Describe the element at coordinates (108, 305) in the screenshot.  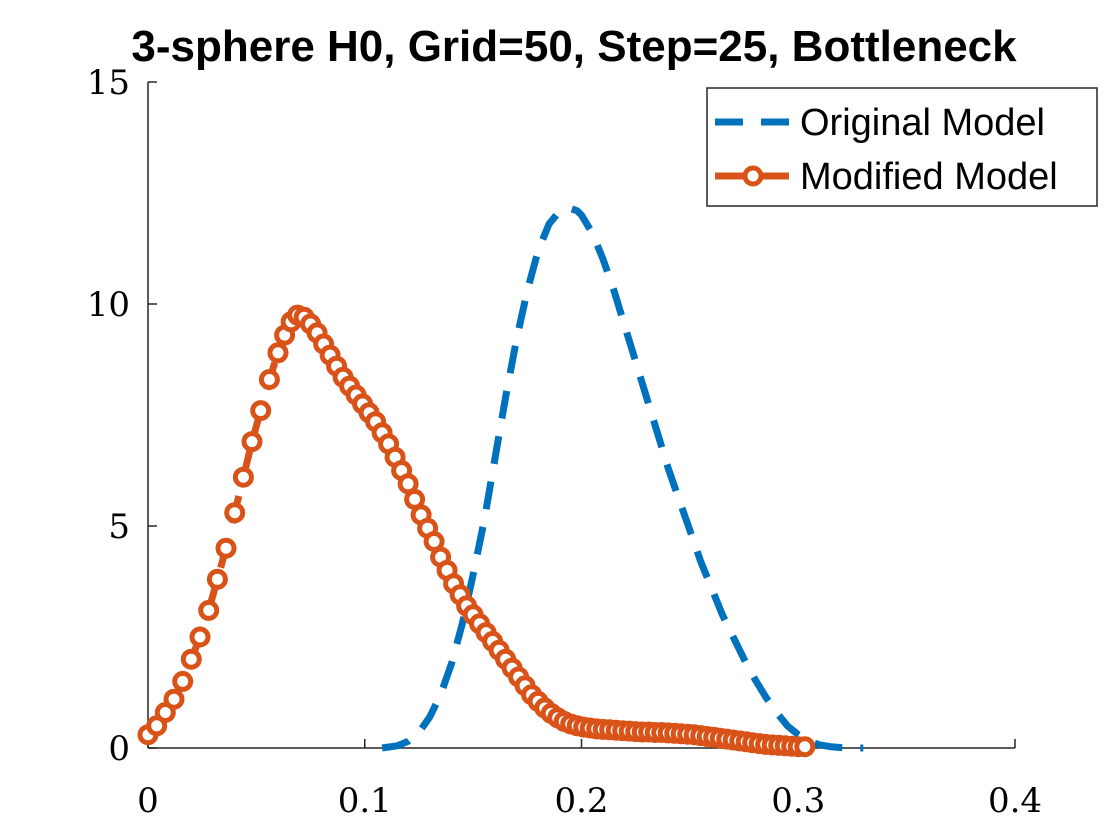
I see `y-tick-label: 10` at that location.